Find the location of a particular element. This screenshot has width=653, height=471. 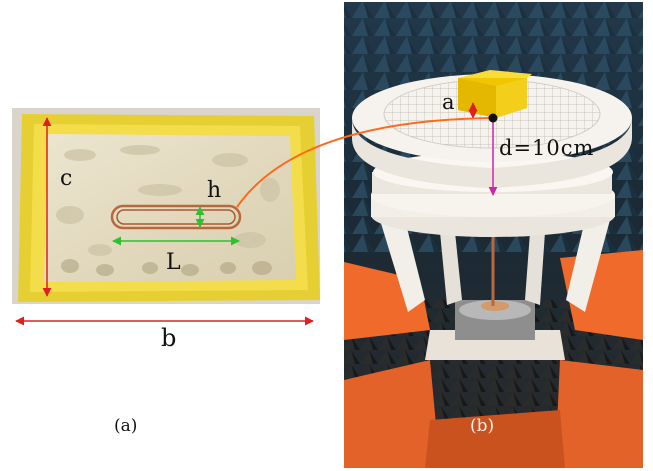

coil-position-dot is located at coordinates (493, 118).